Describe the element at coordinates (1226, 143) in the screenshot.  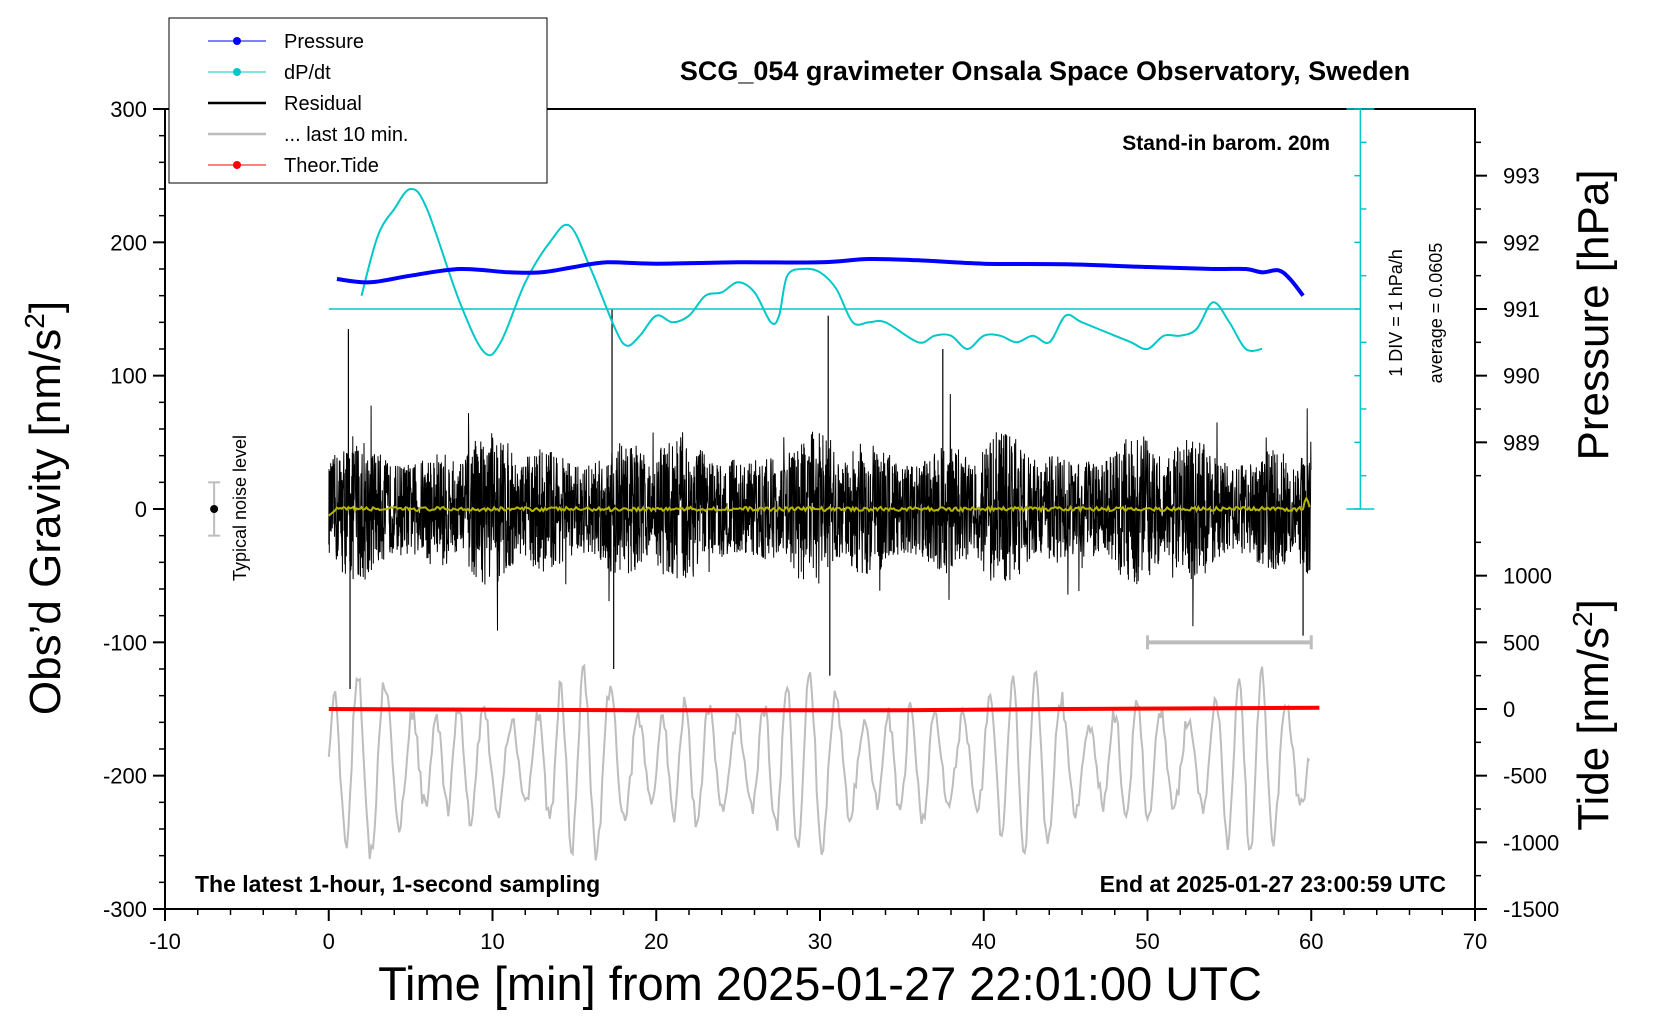
I see `barometer-annotation: Stand-in barom. 20m` at that location.